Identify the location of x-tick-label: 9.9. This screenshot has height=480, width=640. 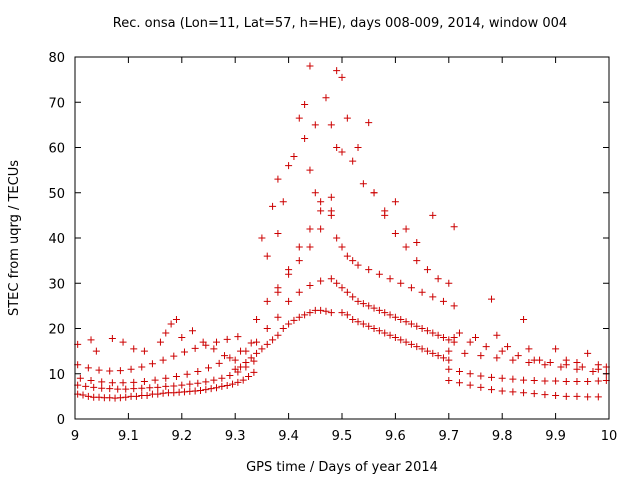
(555, 436).